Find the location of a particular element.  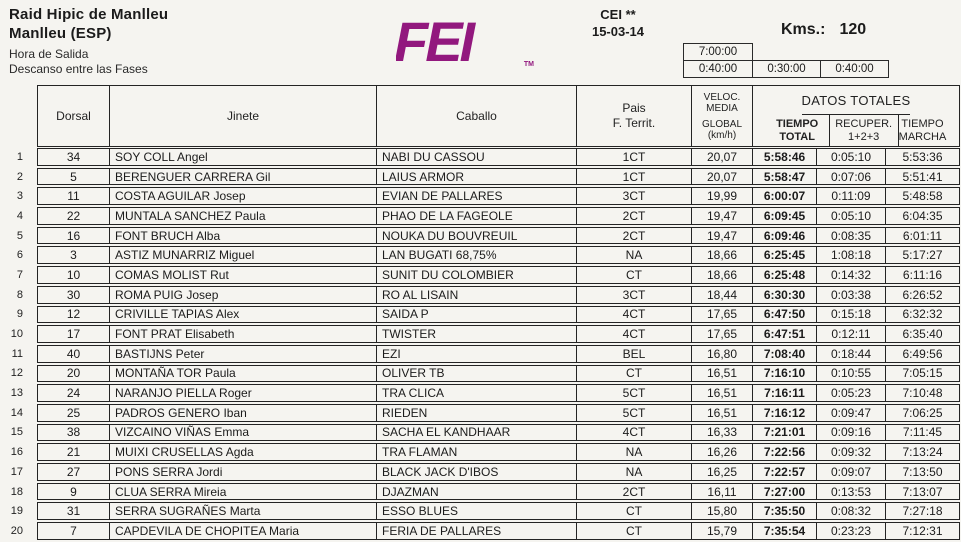

recuper-cell: 1:08:18 is located at coordinates (851, 255).